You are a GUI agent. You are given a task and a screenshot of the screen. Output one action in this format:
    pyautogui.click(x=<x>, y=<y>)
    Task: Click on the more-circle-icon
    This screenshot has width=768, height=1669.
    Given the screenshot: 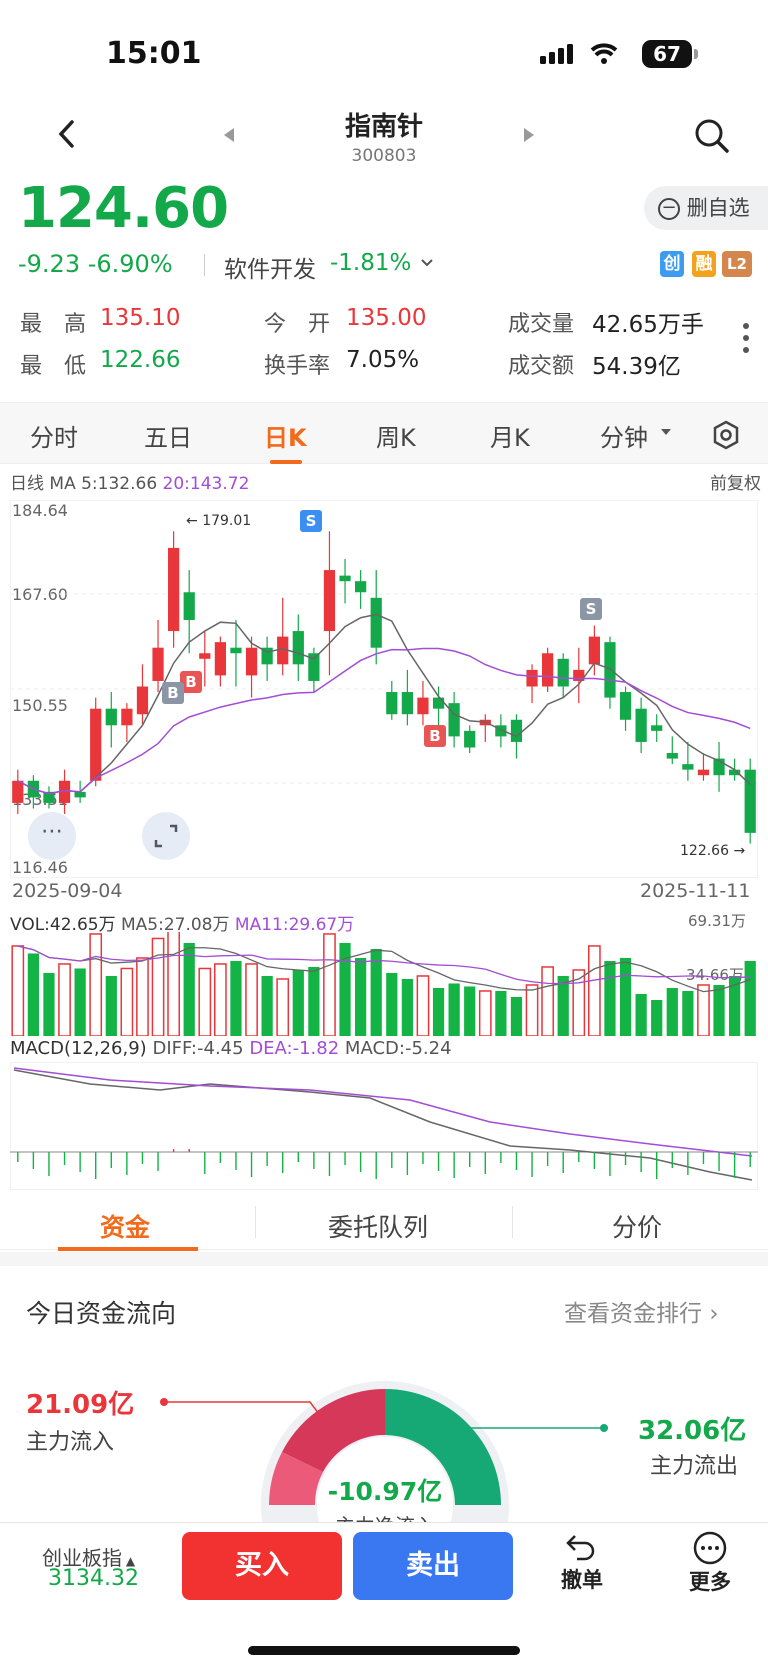 What is the action you would take?
    pyautogui.click(x=710, y=1548)
    